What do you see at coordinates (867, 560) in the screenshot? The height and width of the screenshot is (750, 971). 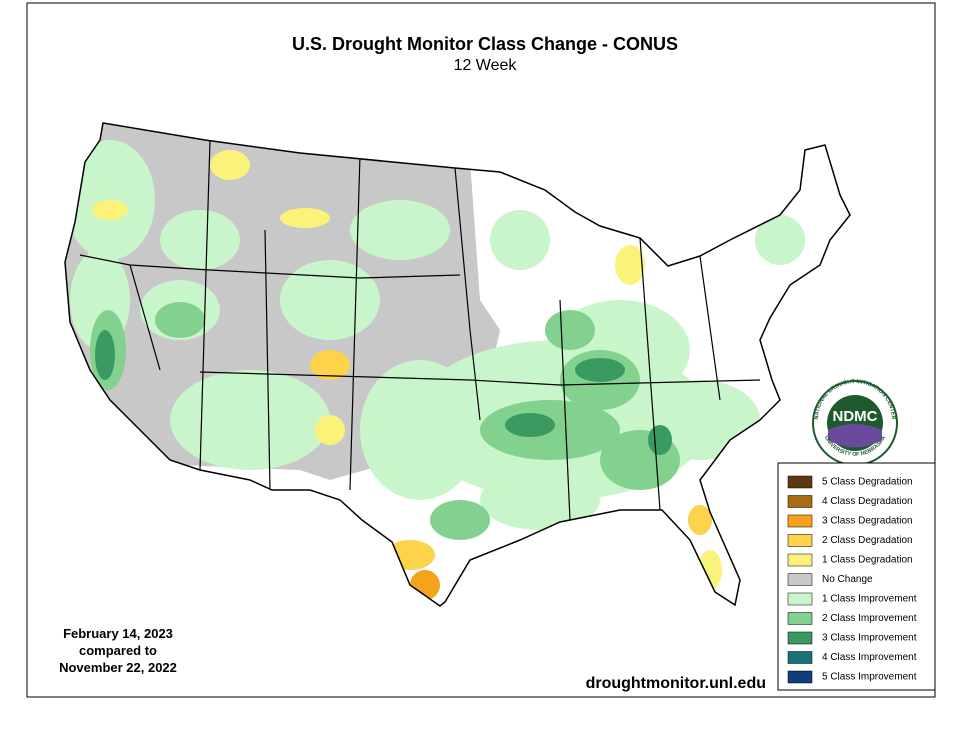 I see `legend-label: 1 Class Degradation` at bounding box center [867, 560].